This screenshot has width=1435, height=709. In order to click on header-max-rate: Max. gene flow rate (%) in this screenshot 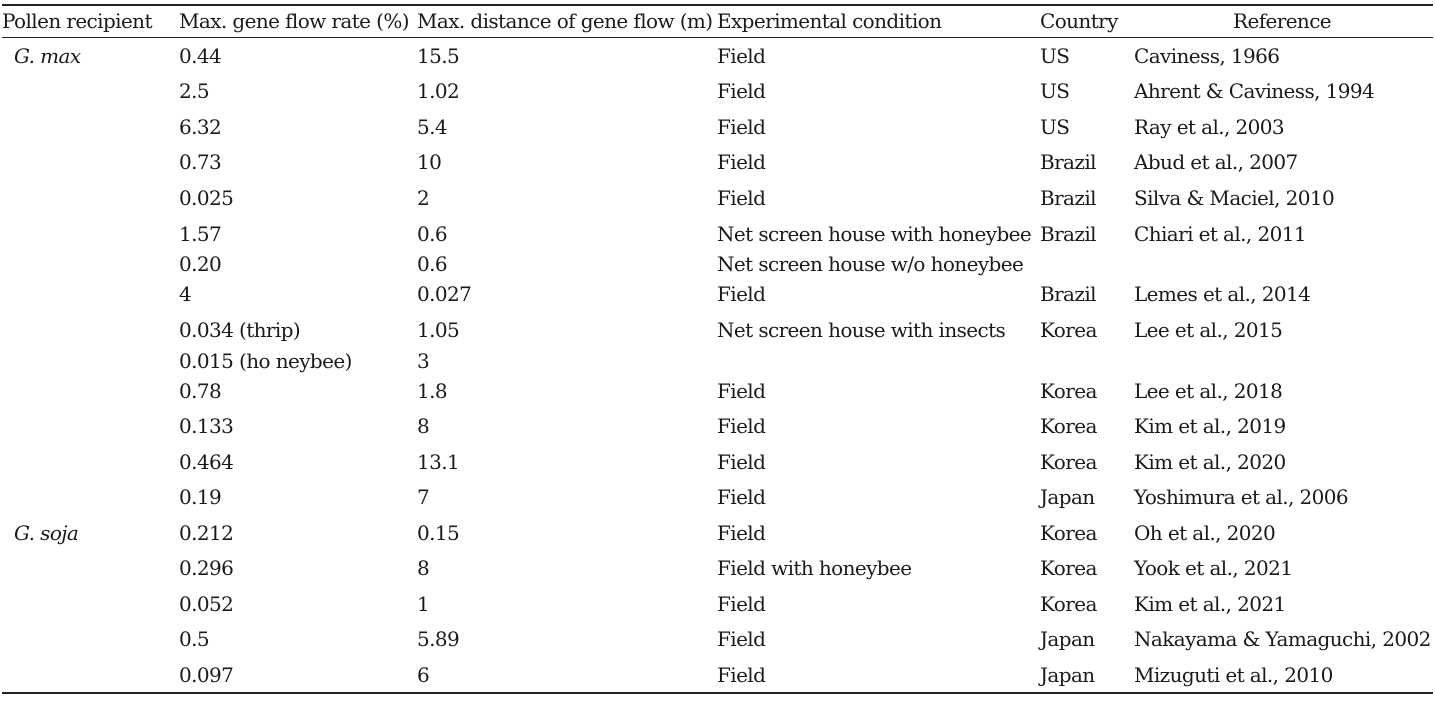, I will do `click(294, 21)`.